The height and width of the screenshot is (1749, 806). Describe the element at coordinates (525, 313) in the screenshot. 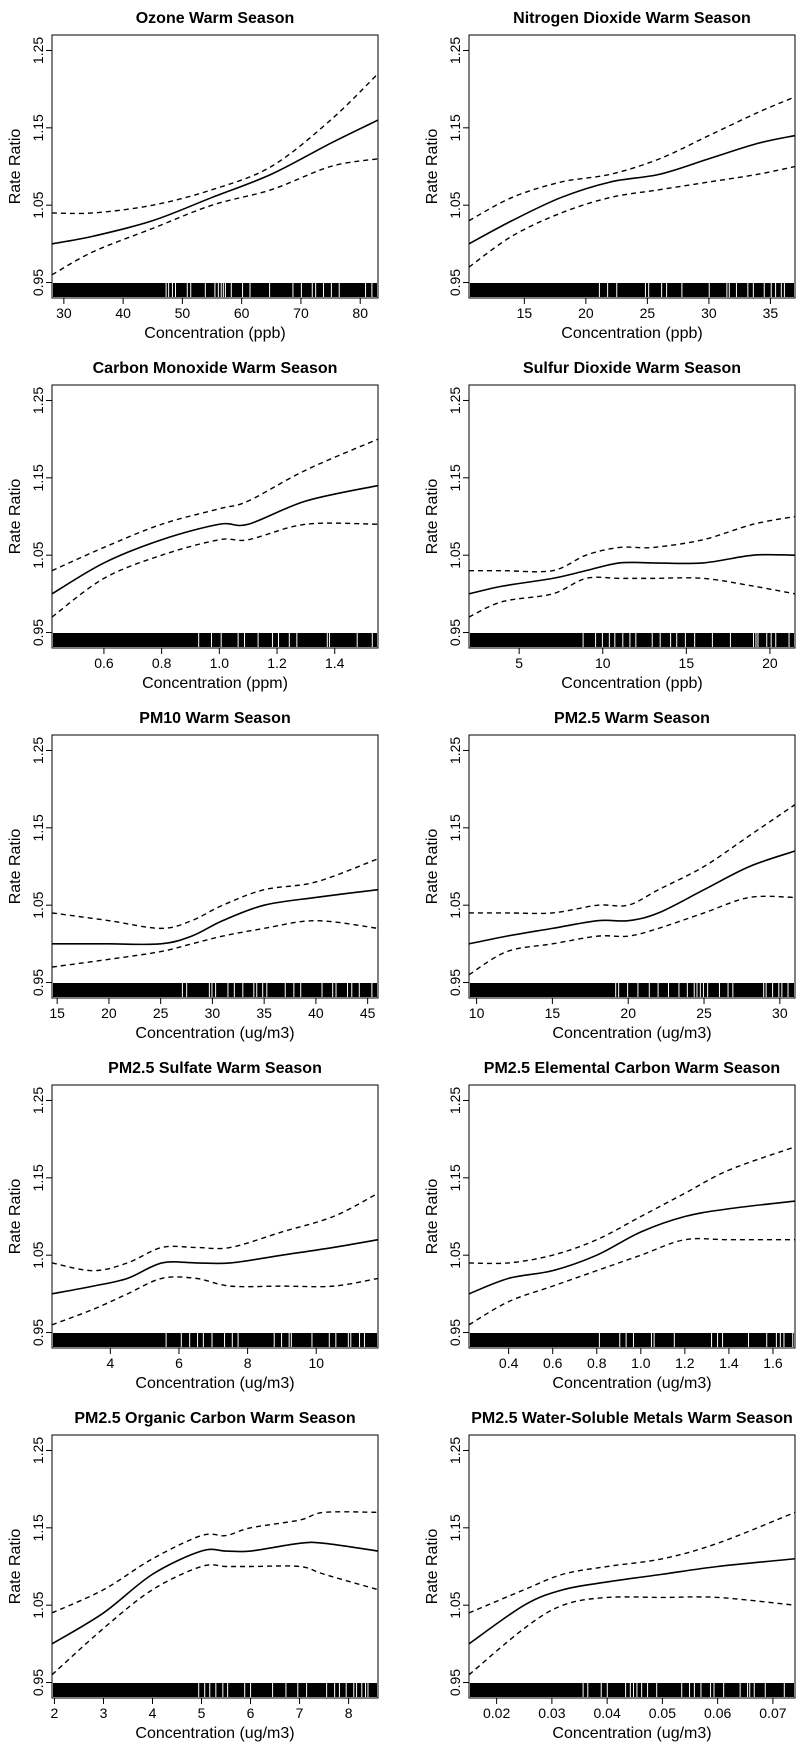

I see `x-tick-label: 15` at that location.